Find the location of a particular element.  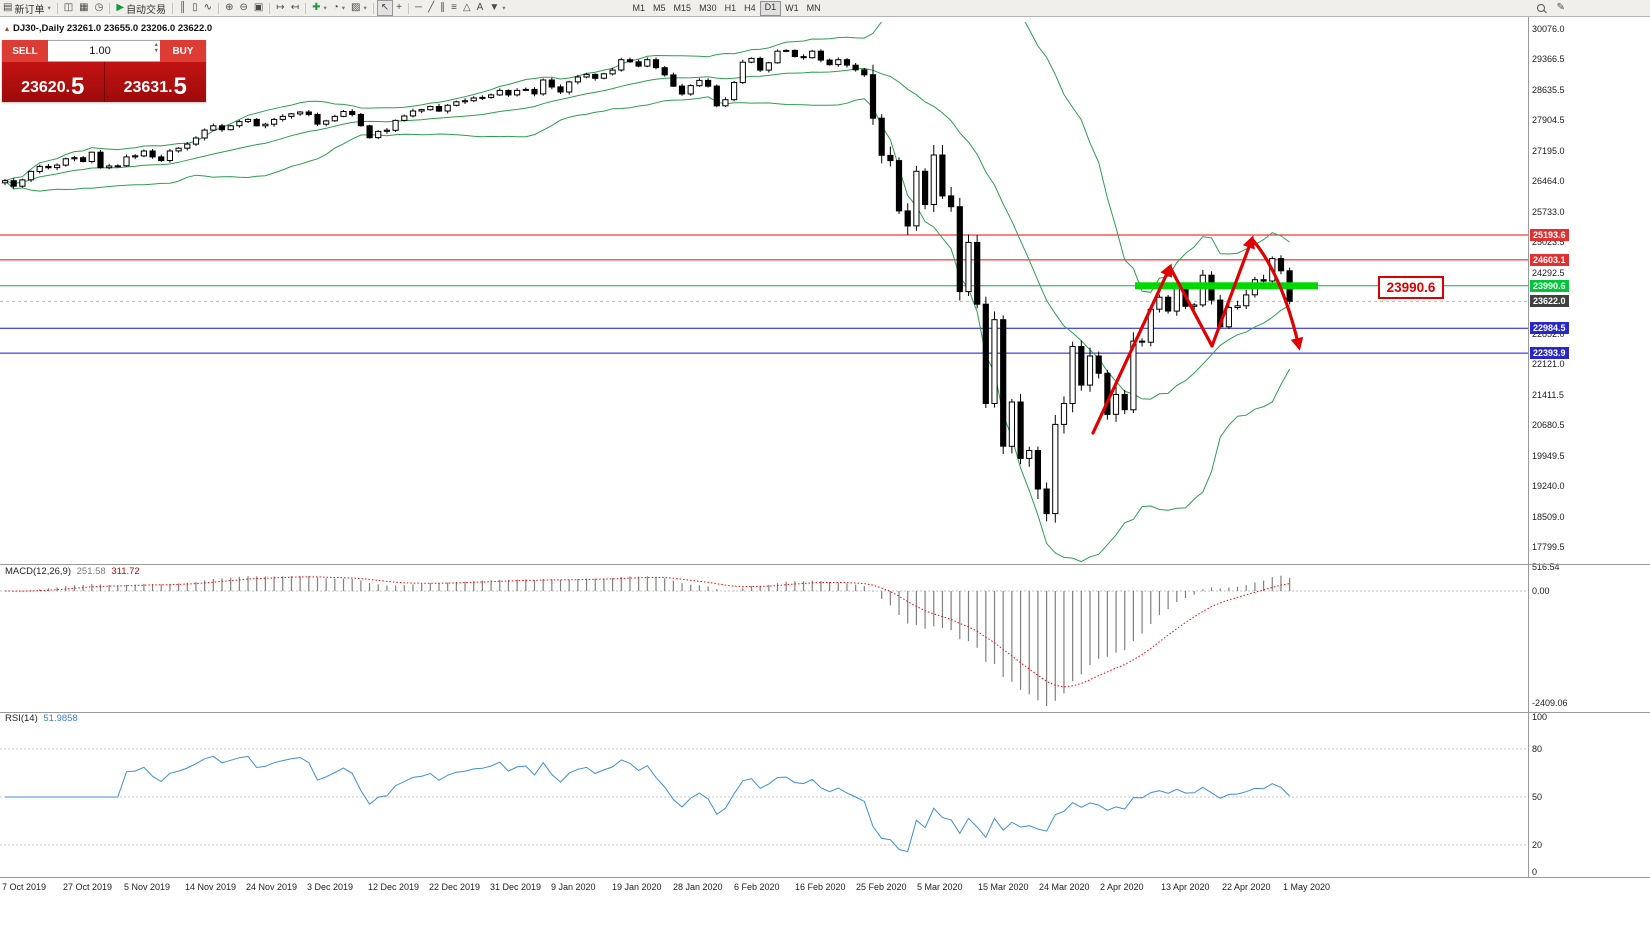

pane-separator-macd is located at coordinates (825, 564).